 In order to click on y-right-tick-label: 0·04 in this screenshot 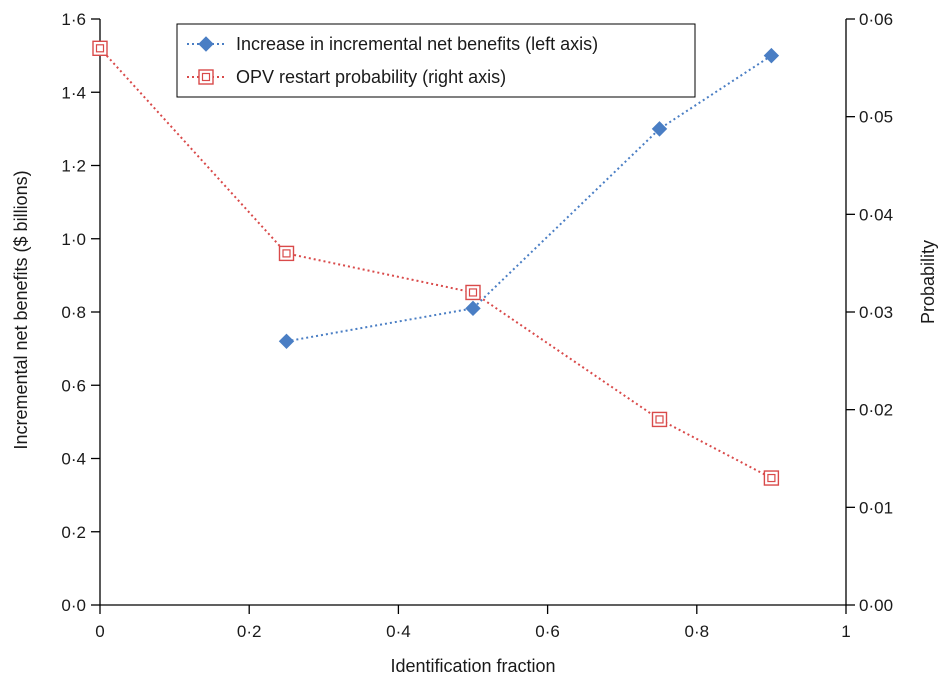, I will do `click(876, 214)`.